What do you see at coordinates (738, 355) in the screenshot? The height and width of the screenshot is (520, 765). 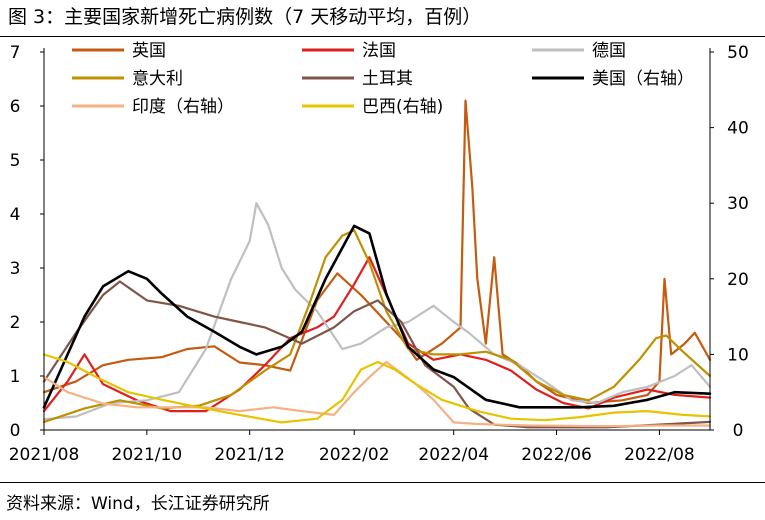 I see `right-tick-label: 10` at bounding box center [738, 355].